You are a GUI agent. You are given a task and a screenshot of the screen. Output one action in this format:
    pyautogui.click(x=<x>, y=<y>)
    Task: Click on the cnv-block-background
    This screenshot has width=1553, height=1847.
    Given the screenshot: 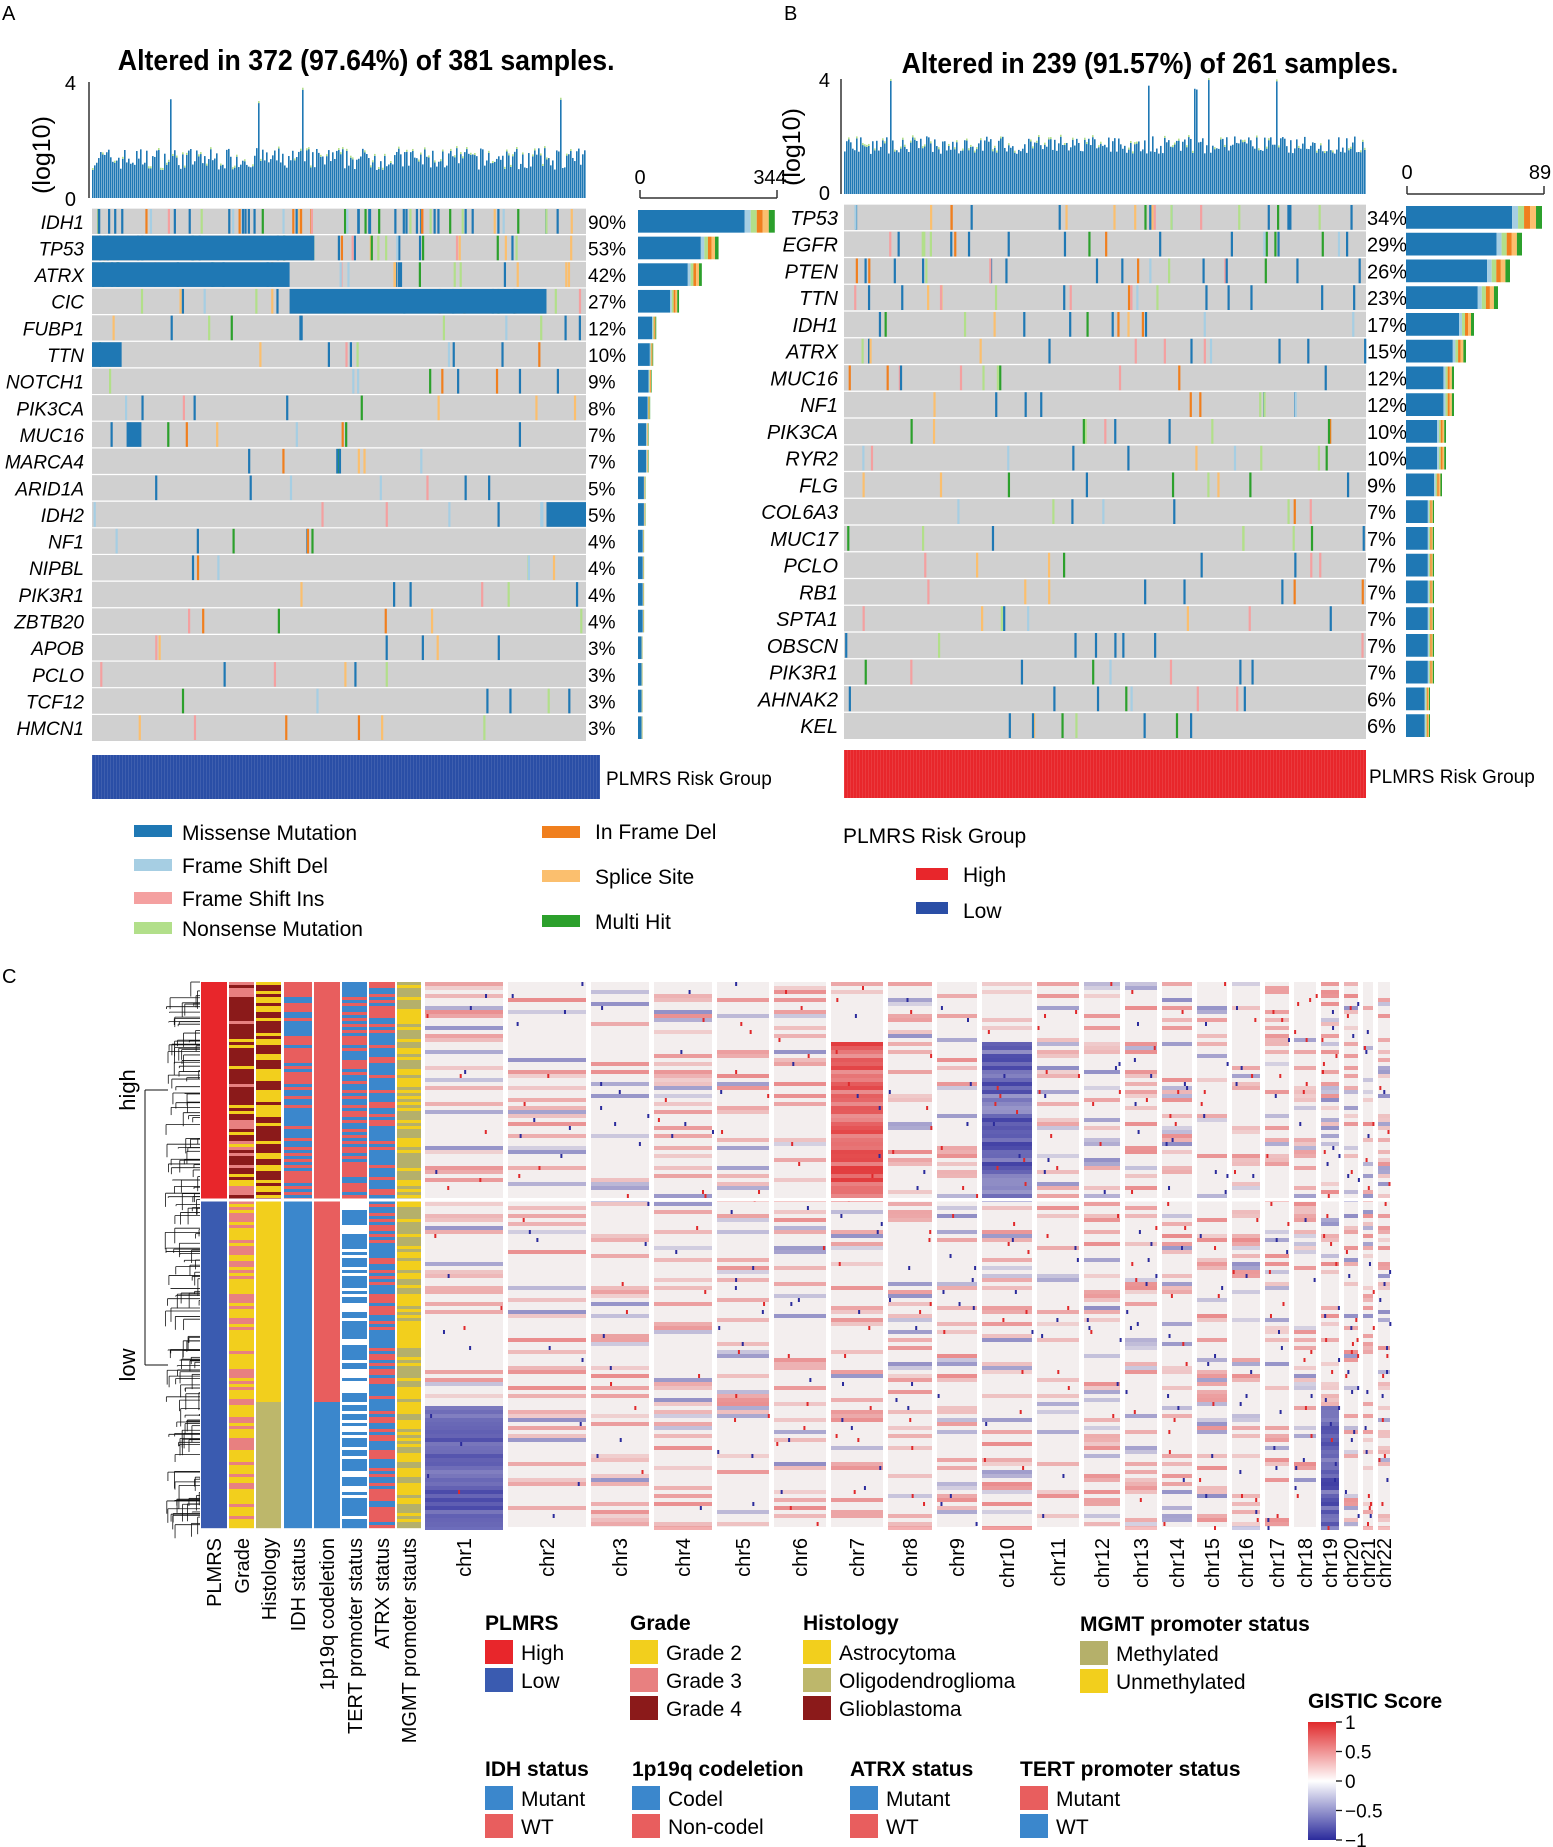 What is the action you would take?
    pyautogui.click(x=683, y=1254)
    